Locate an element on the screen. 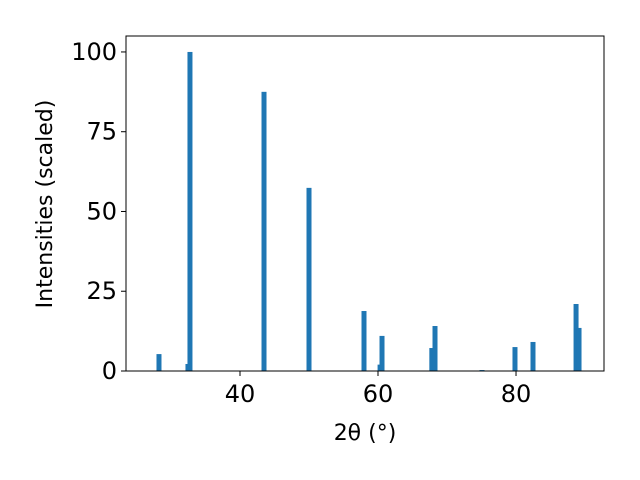  x-axis-label: 2θ (°) is located at coordinates (365, 433).